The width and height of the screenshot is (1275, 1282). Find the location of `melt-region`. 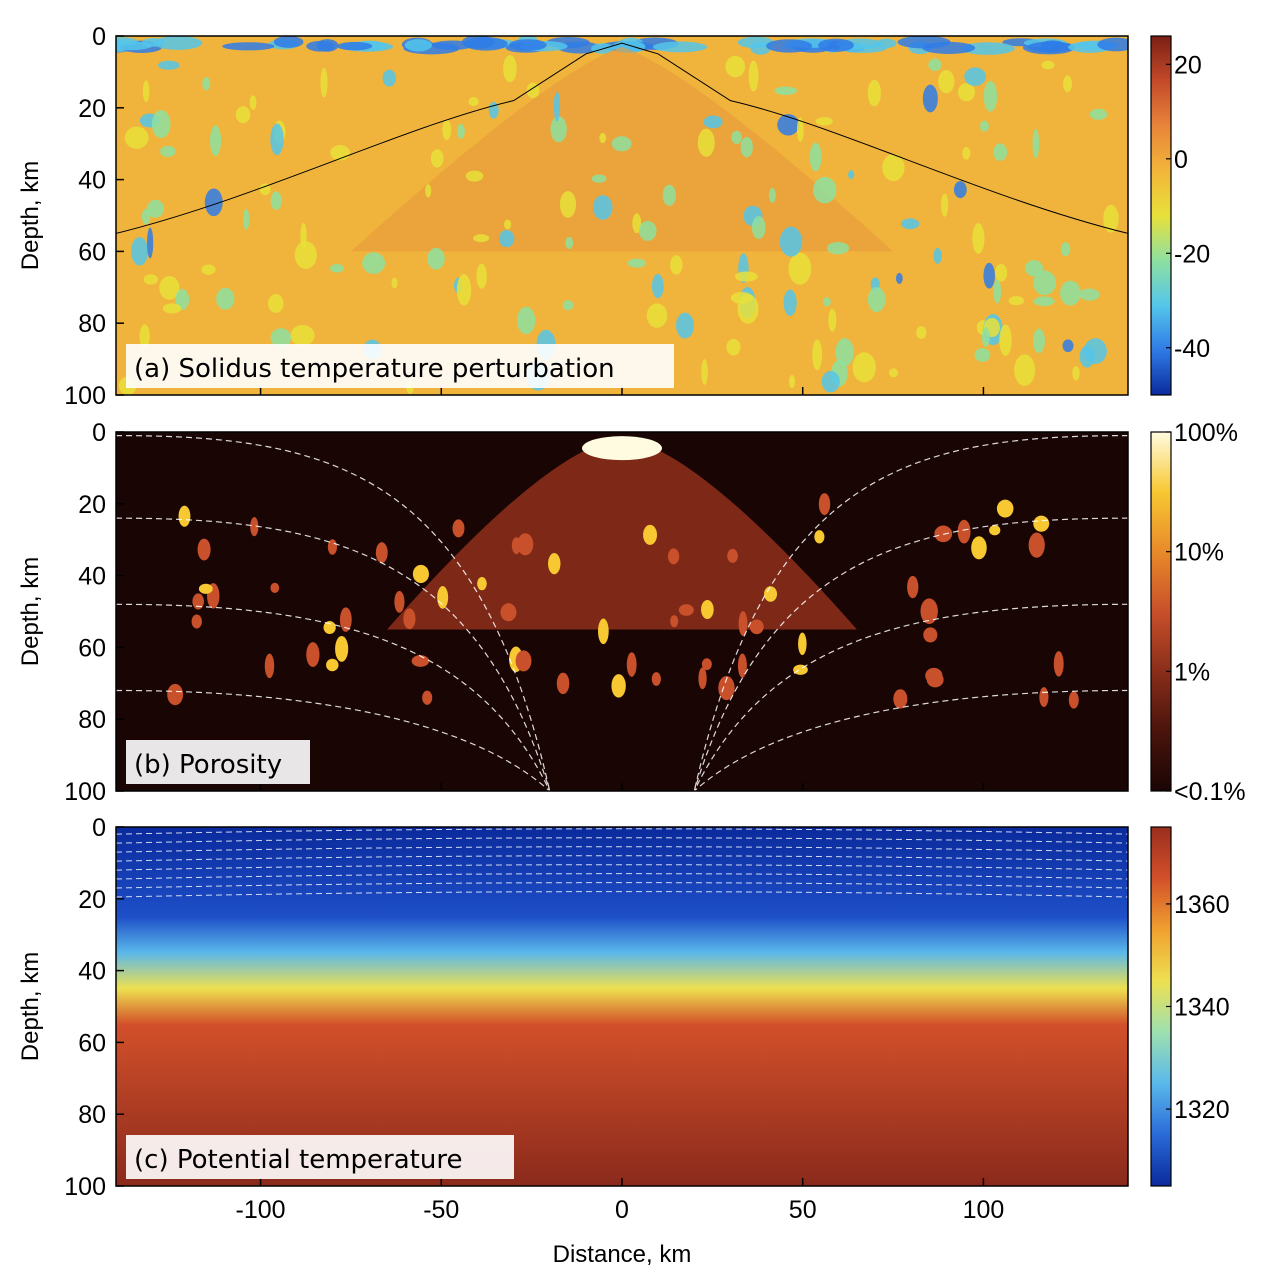

melt-region is located at coordinates (622, 539).